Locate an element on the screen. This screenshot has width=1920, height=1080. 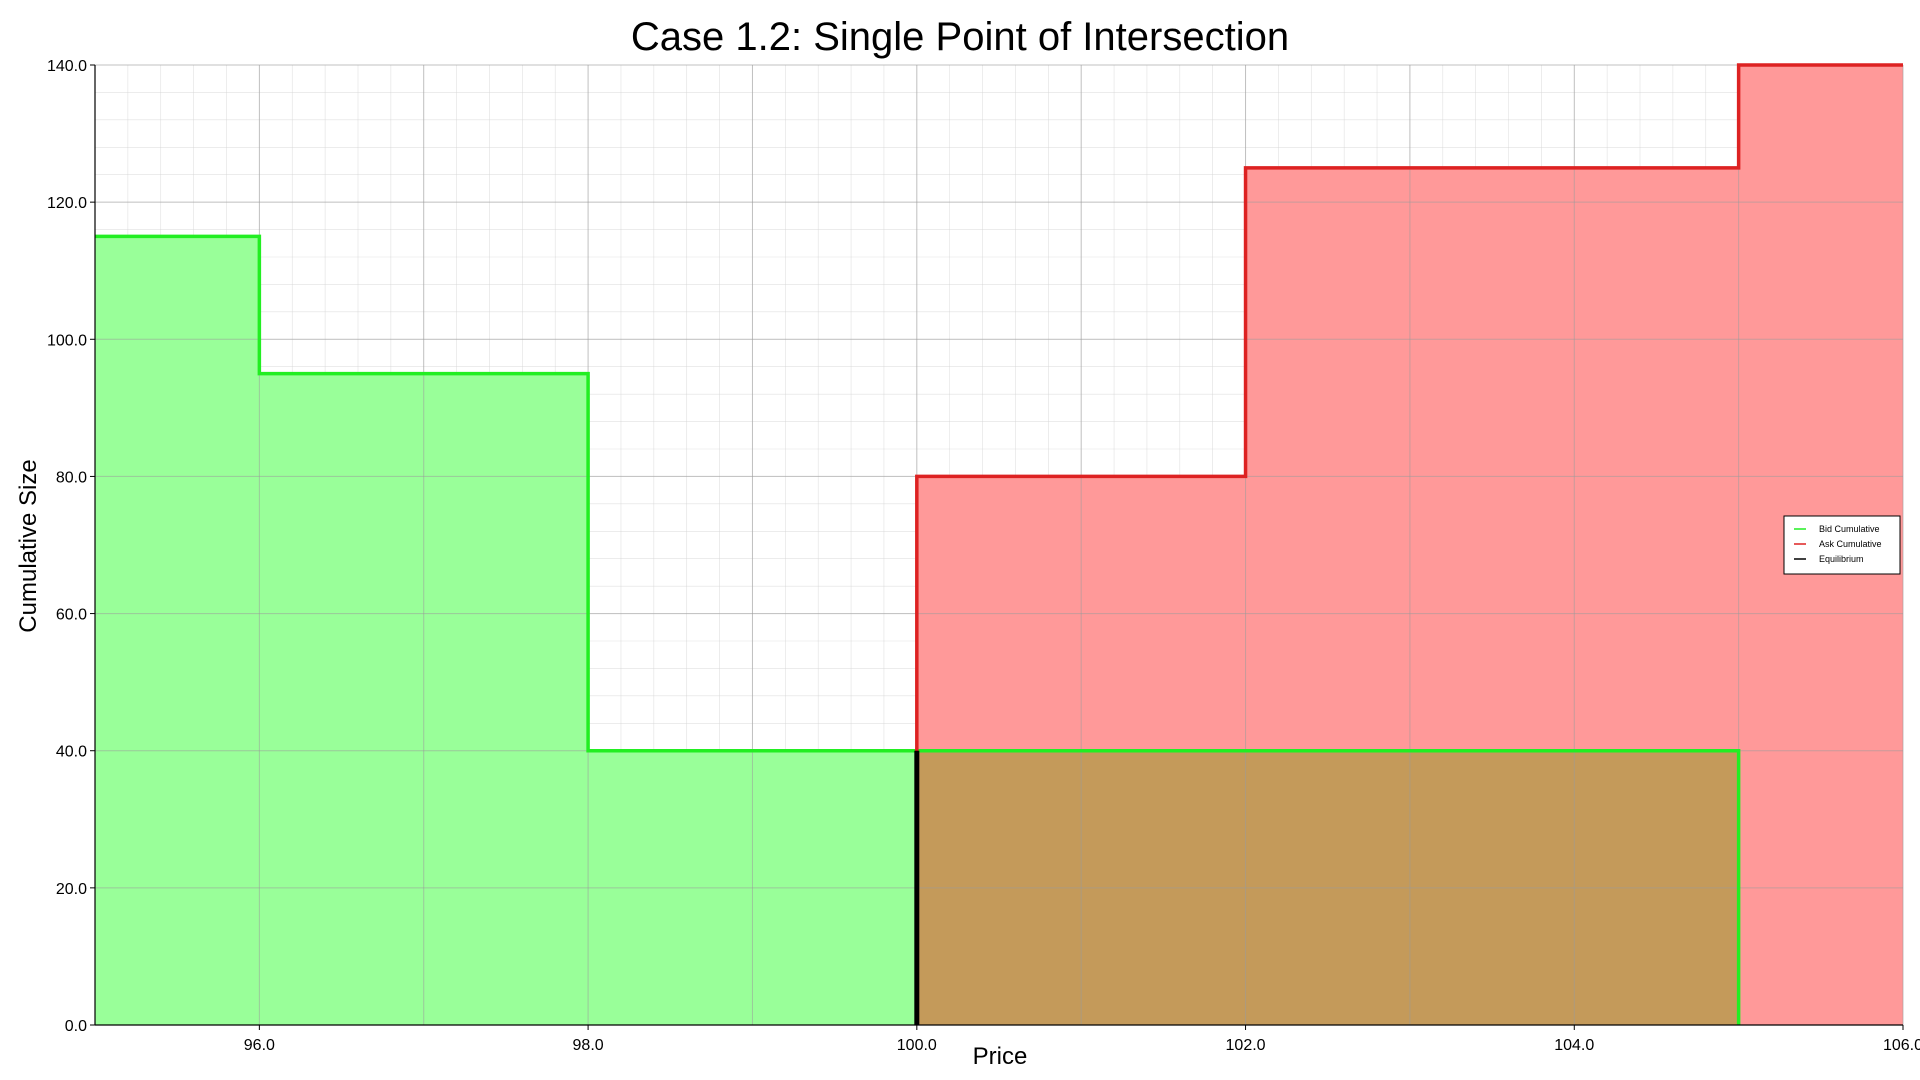
chart-title: Case 1.2: Single Point of Intersection is located at coordinates (960, 37).